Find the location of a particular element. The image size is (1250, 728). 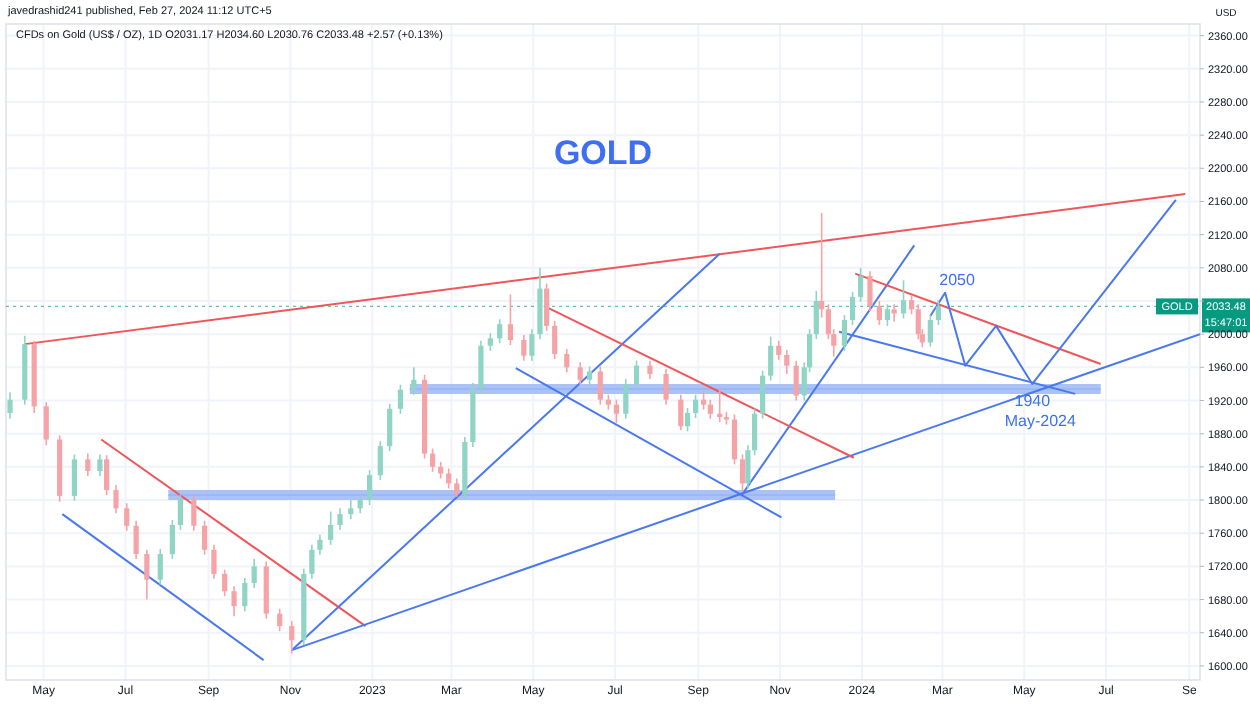

annotation: 1940 is located at coordinates (1033, 400).